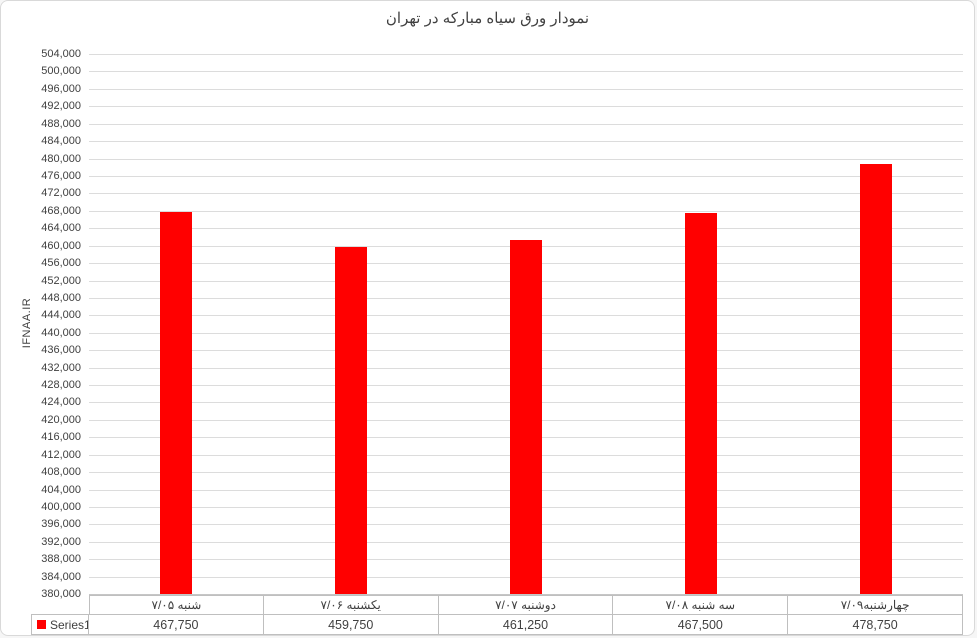  I want to click on legend-cell: Series1, so click(60, 625).